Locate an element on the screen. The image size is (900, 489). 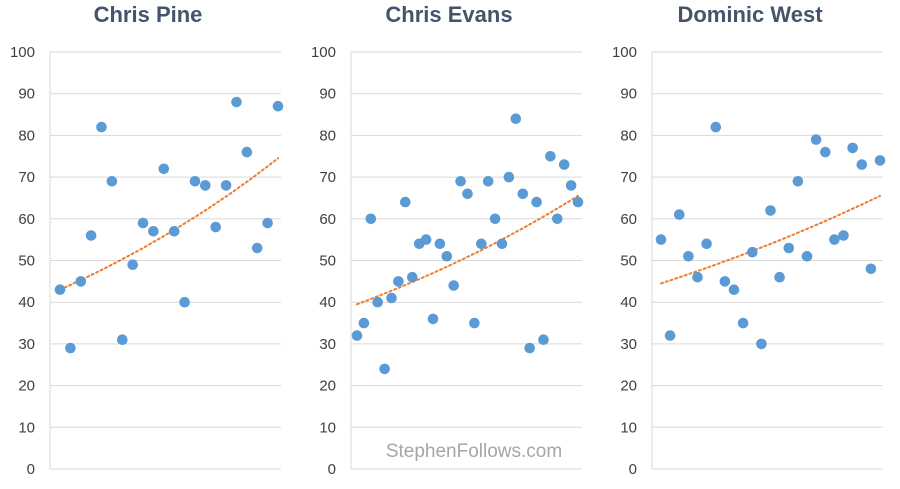
y-tick-label: 40 is located at coordinates (327, 302).